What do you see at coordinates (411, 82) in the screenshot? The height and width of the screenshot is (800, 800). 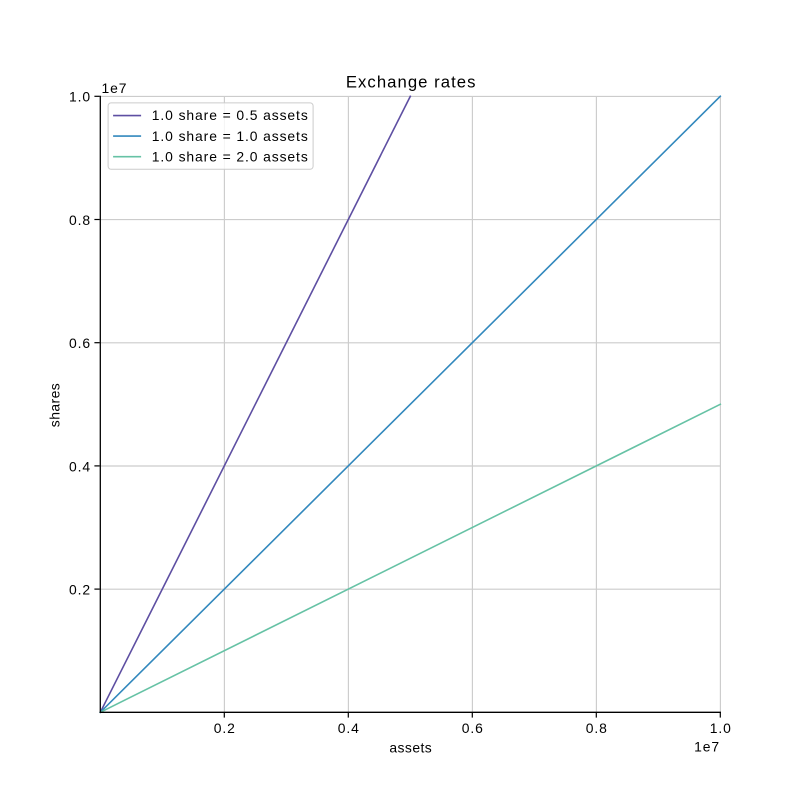 I see `svg-text: Exchange rates` at bounding box center [411, 82].